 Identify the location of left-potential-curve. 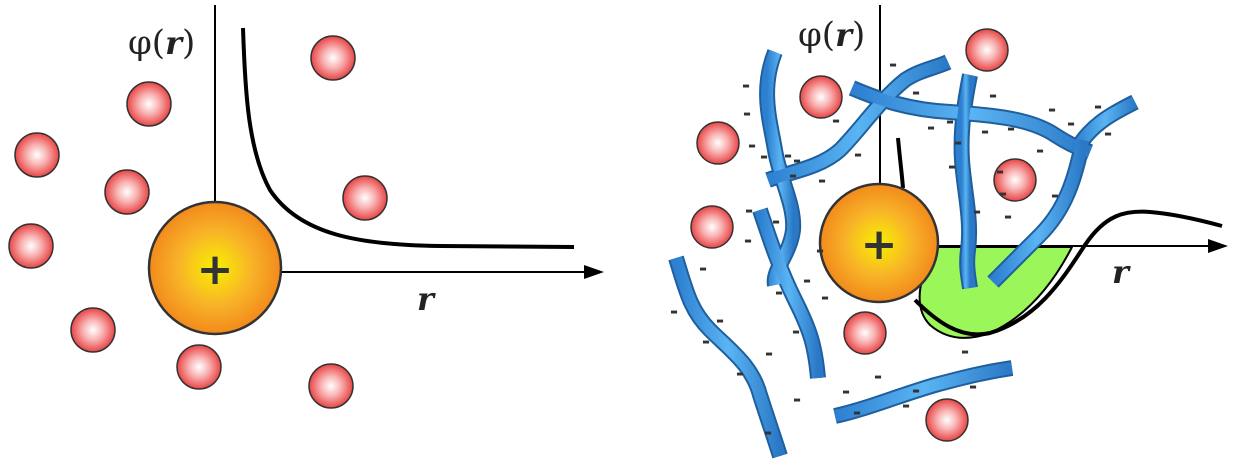
(408, 138).